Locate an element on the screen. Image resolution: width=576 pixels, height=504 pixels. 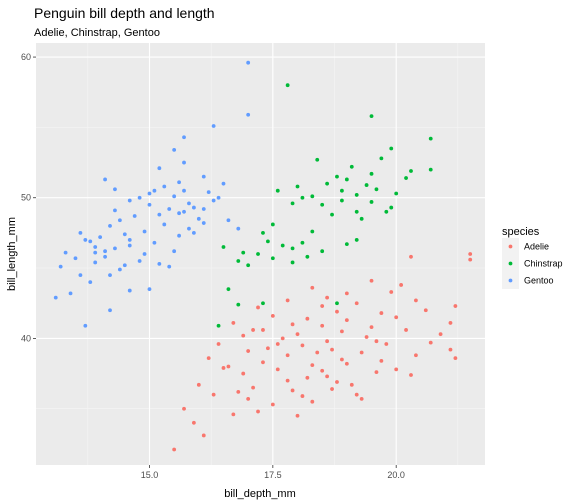
x-axis-title: bill_depth_mm is located at coordinates (260, 494).